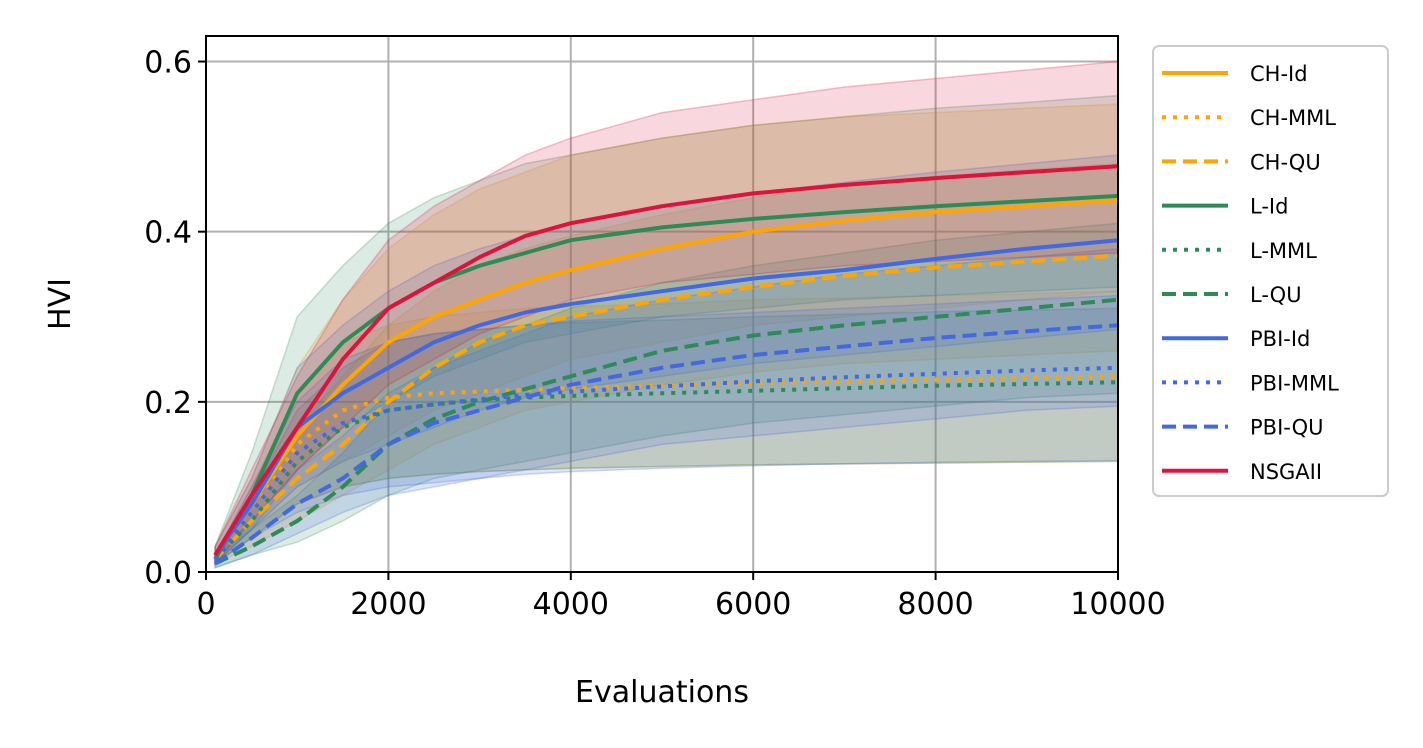 The height and width of the screenshot is (748, 1423). I want to click on y-tick-label: 0.0, so click(168, 573).